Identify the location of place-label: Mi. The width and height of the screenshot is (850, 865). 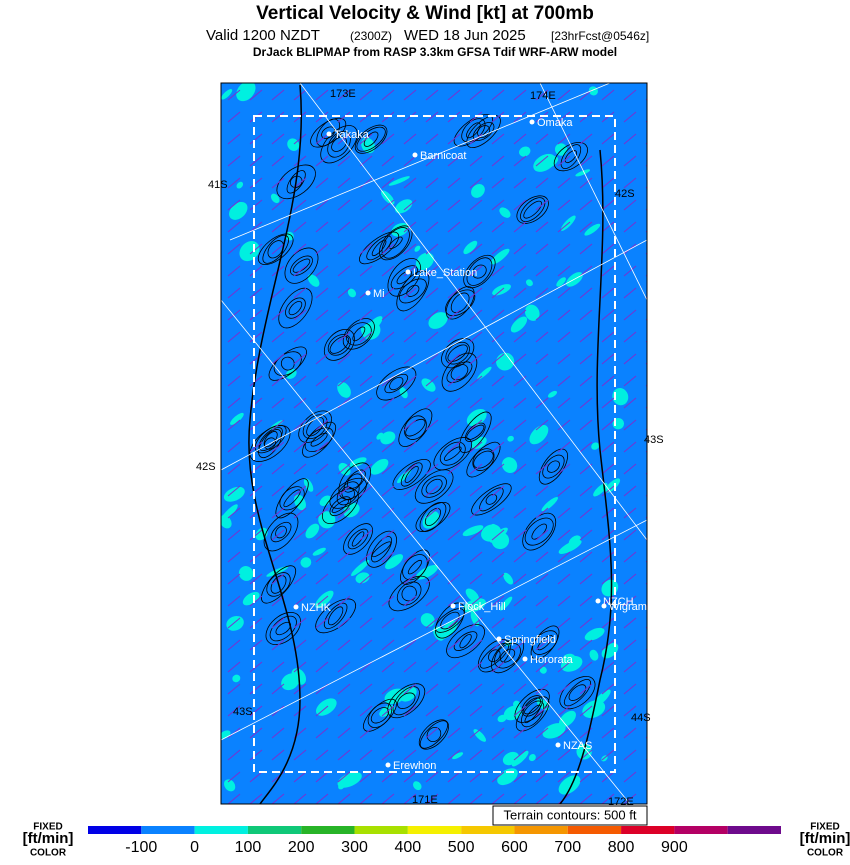
(379, 294).